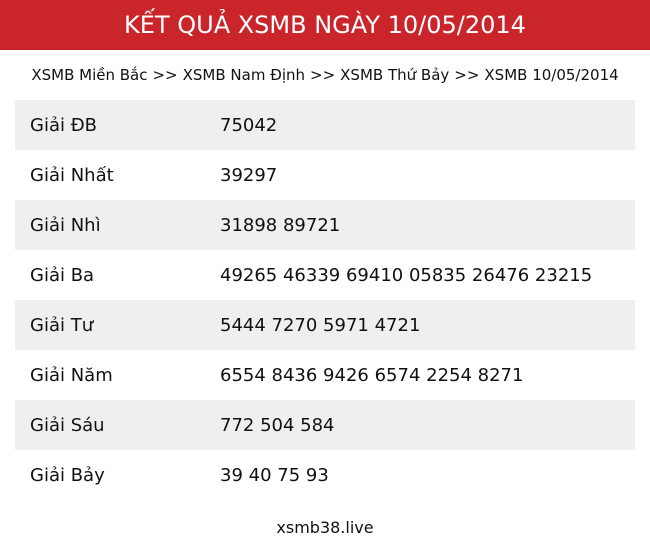 Image resolution: width=650 pixels, height=552 pixels. I want to click on prize-numbers: 39 40 75 93, so click(274, 475).